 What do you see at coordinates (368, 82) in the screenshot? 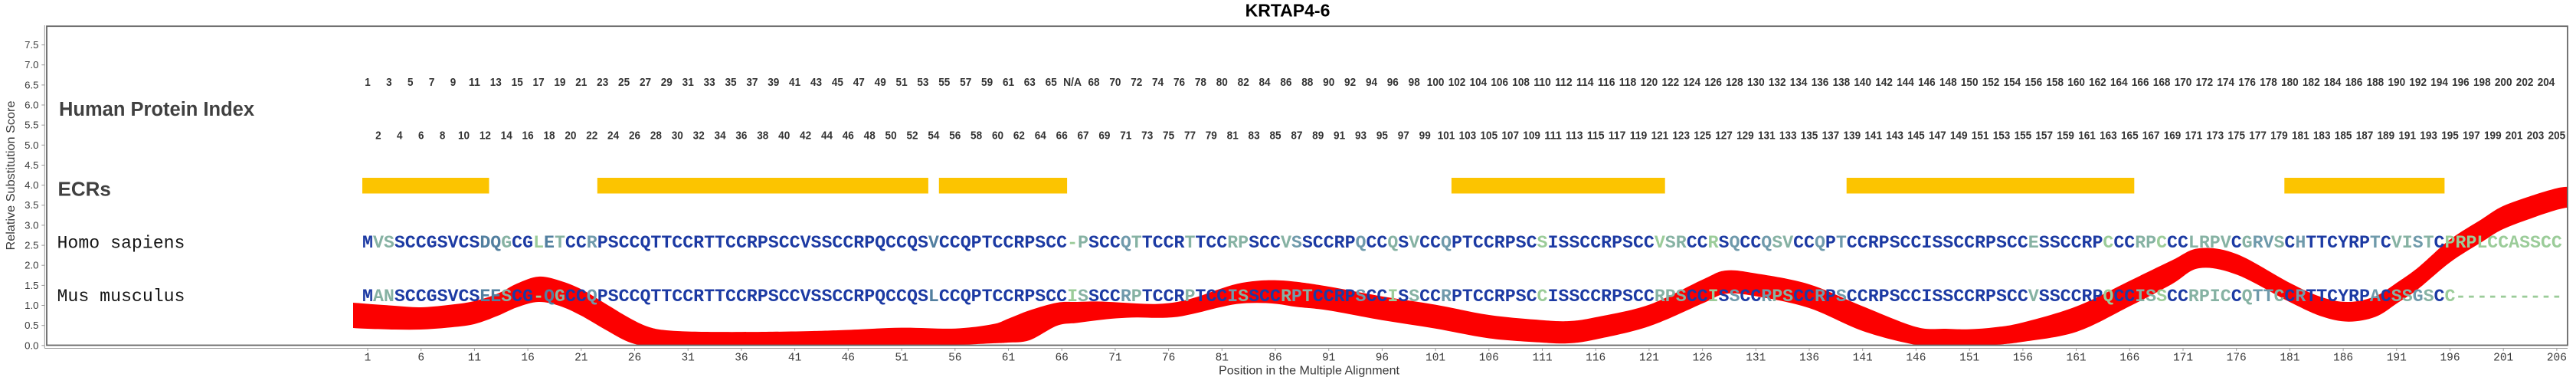
I see `svg-text: 1` at bounding box center [368, 82].